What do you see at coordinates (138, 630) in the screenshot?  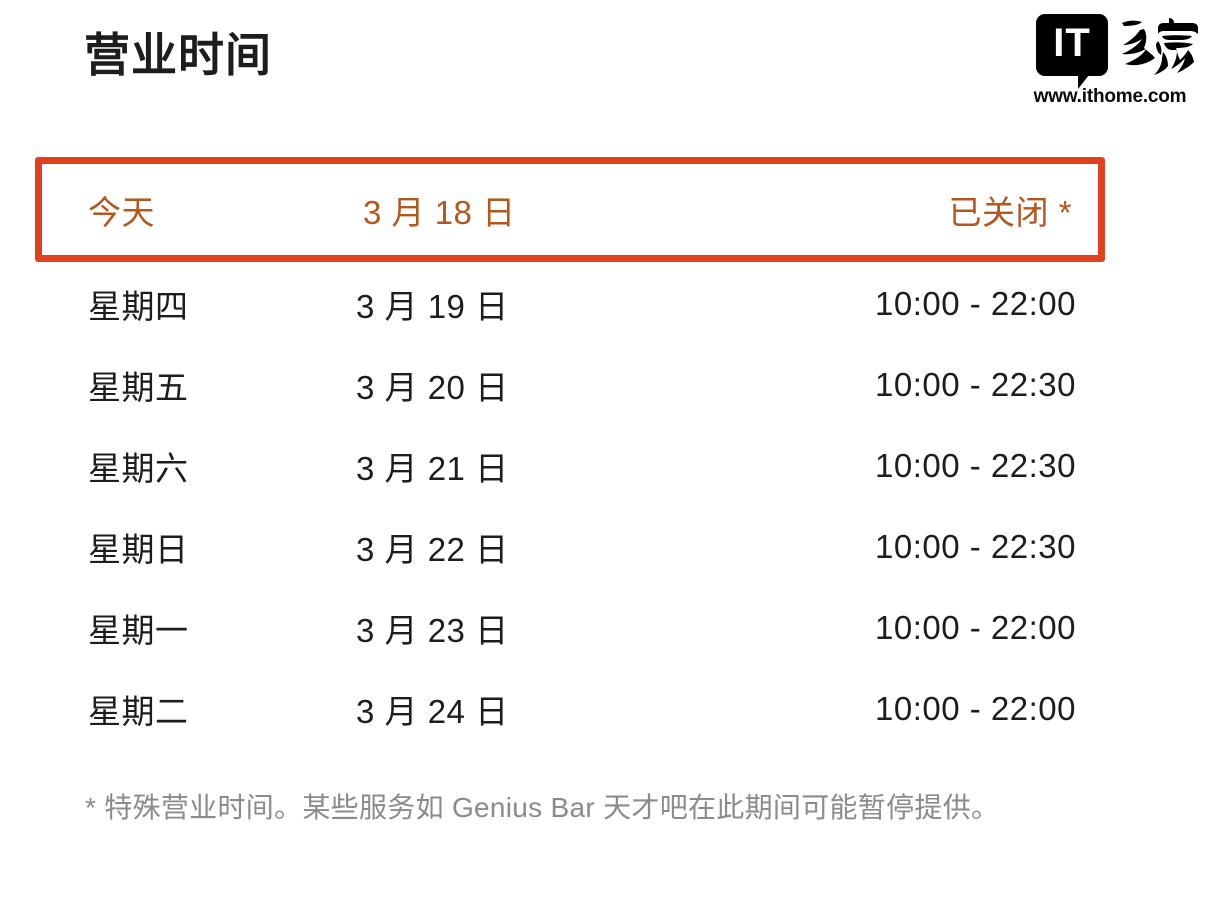 I see `row-day-label: 星期一` at bounding box center [138, 630].